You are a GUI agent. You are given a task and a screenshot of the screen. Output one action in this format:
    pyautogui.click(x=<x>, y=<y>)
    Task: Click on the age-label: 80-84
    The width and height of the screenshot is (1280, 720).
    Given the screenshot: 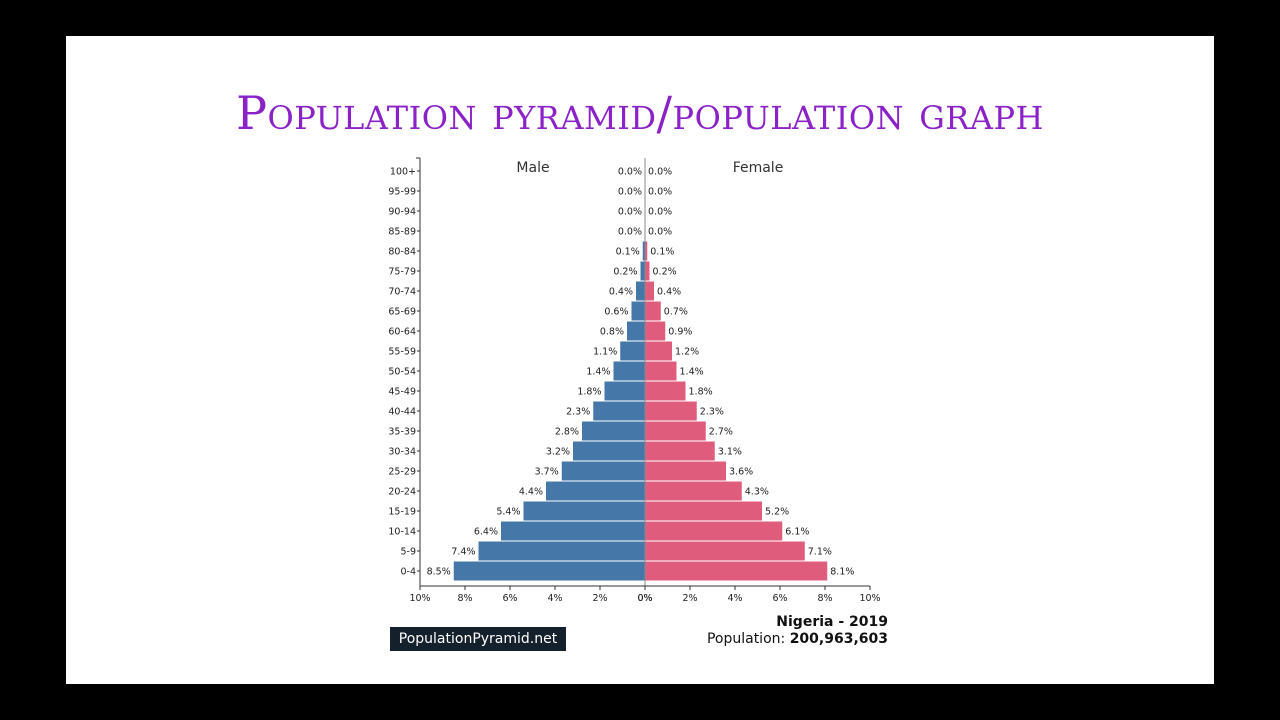 What is the action you would take?
    pyautogui.click(x=402, y=252)
    